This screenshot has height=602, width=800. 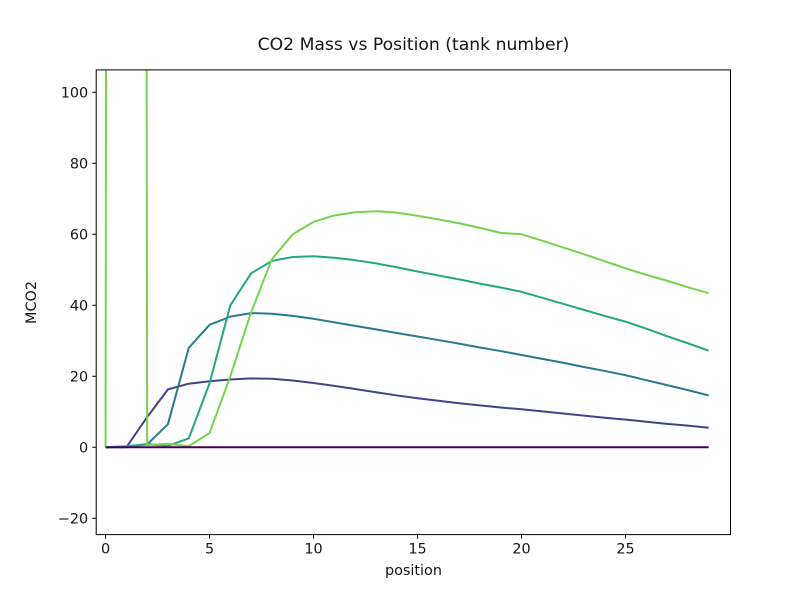 I want to click on y-tick-label: 80, so click(x=79, y=164).